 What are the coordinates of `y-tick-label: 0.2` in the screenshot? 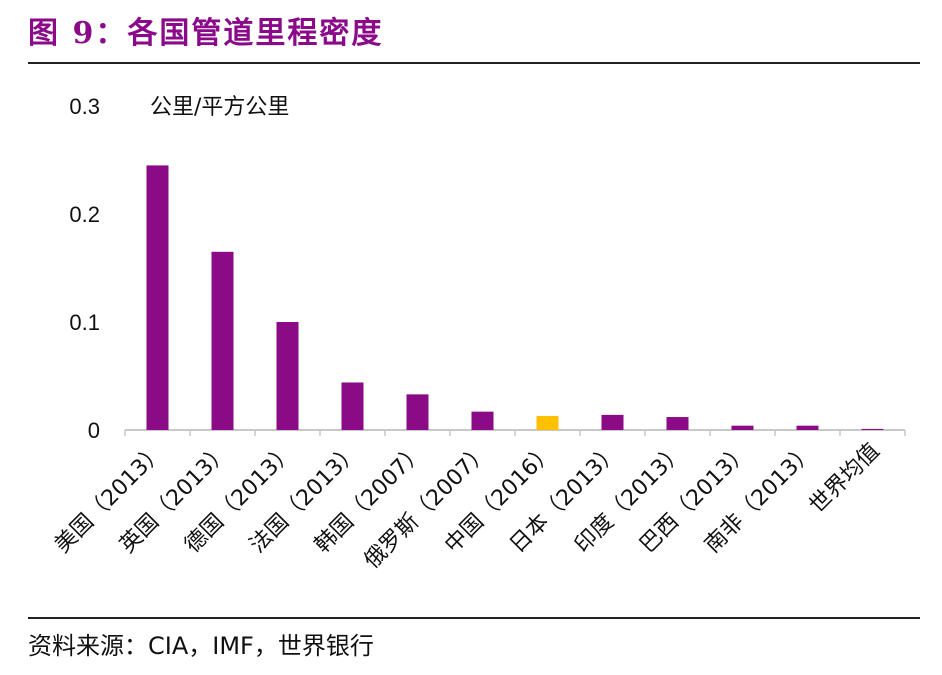 It's located at (84, 214).